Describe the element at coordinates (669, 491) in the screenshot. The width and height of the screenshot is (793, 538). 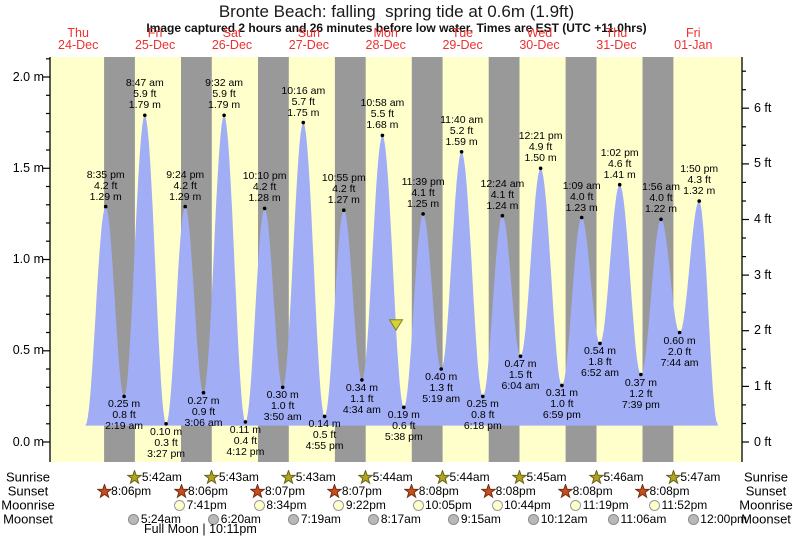
I see `sunset-time: 8:08pm` at that location.